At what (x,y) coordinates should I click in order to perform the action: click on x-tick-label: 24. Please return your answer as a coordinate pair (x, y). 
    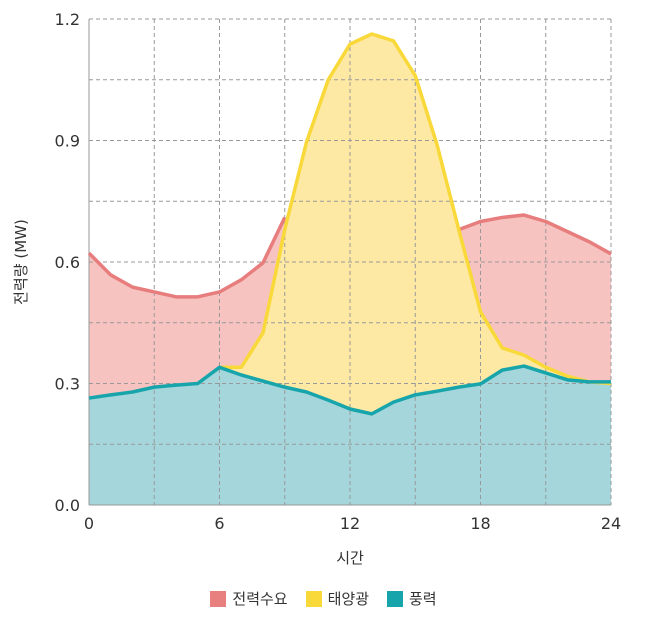
    Looking at the image, I should click on (611, 523).